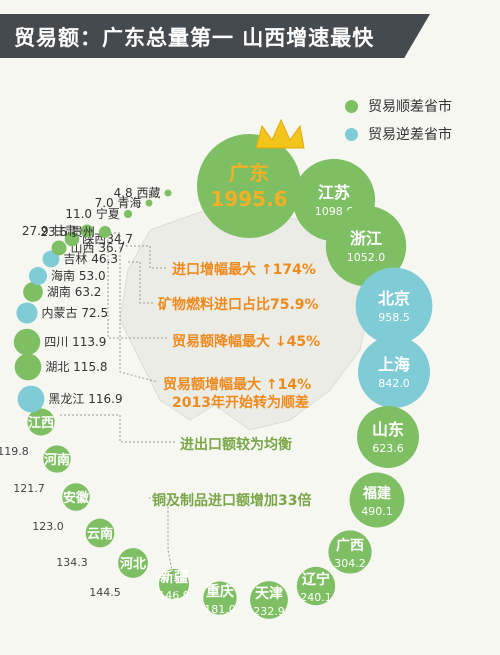 The width and height of the screenshot is (500, 655). Describe the element at coordinates (92, 213) in the screenshot. I see `bubble-name-29: 11.0 宁夏` at that location.